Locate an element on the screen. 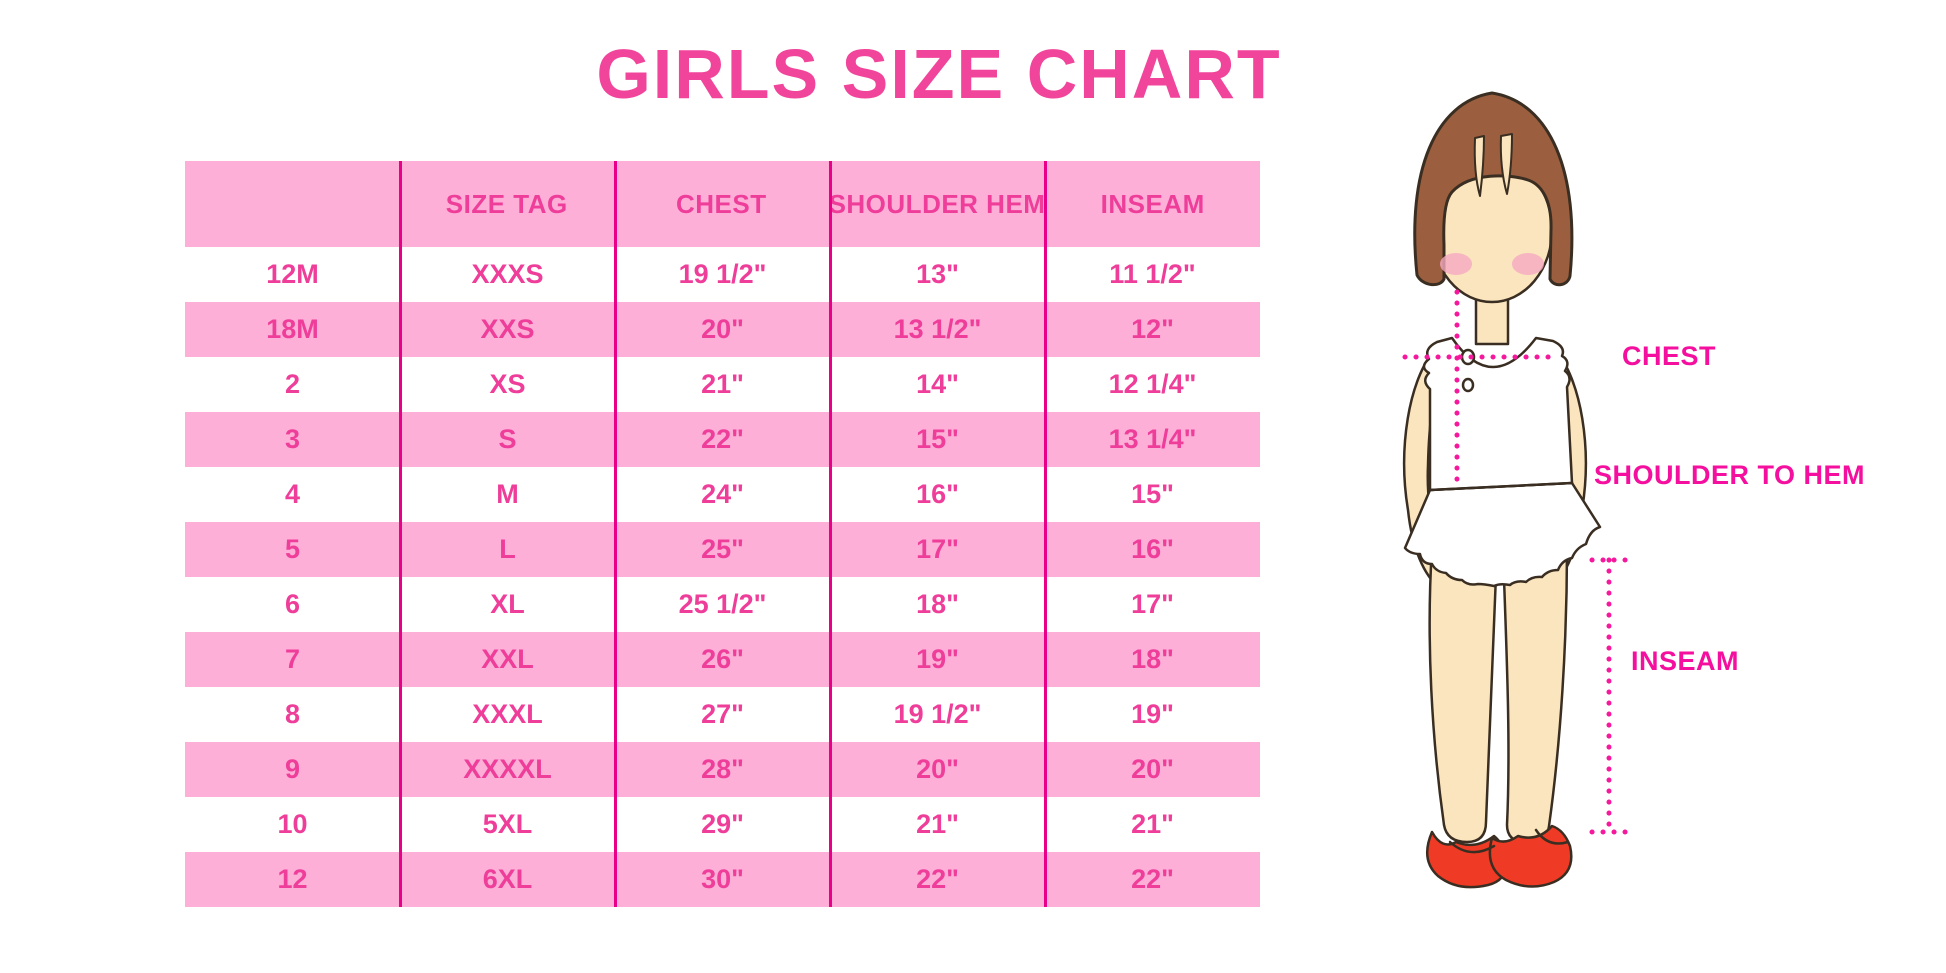 This screenshot has height=973, width=1946. table-cell: 8 is located at coordinates (292, 714).